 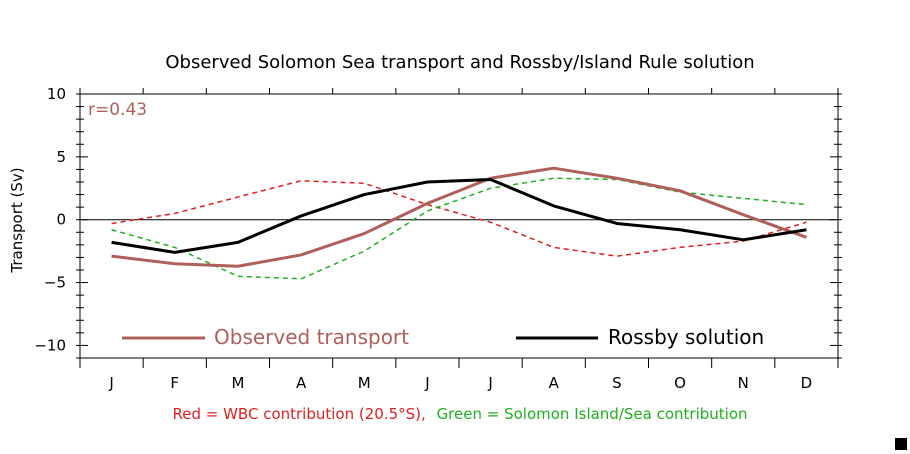 What do you see at coordinates (743, 383) in the screenshot?
I see `x-tick-label: N` at bounding box center [743, 383].